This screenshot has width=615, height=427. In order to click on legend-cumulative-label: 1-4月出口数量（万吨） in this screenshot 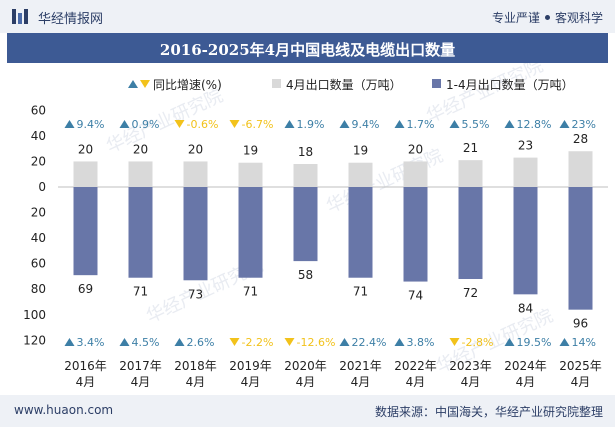, I will do `click(510, 84)`.